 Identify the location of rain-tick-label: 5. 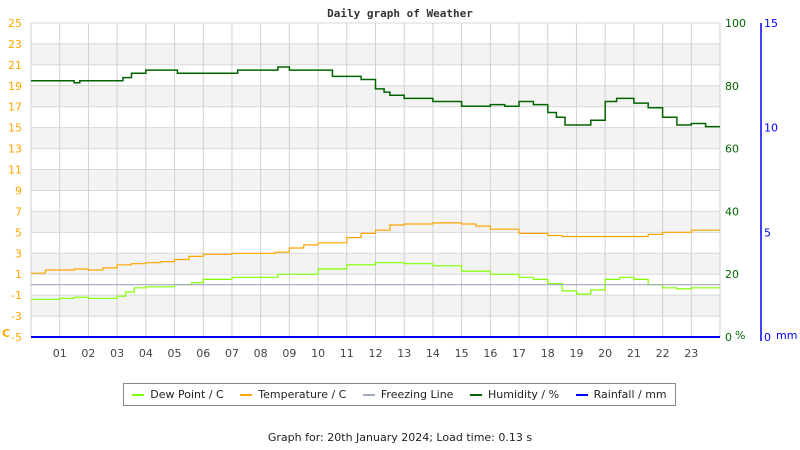
(767, 232).